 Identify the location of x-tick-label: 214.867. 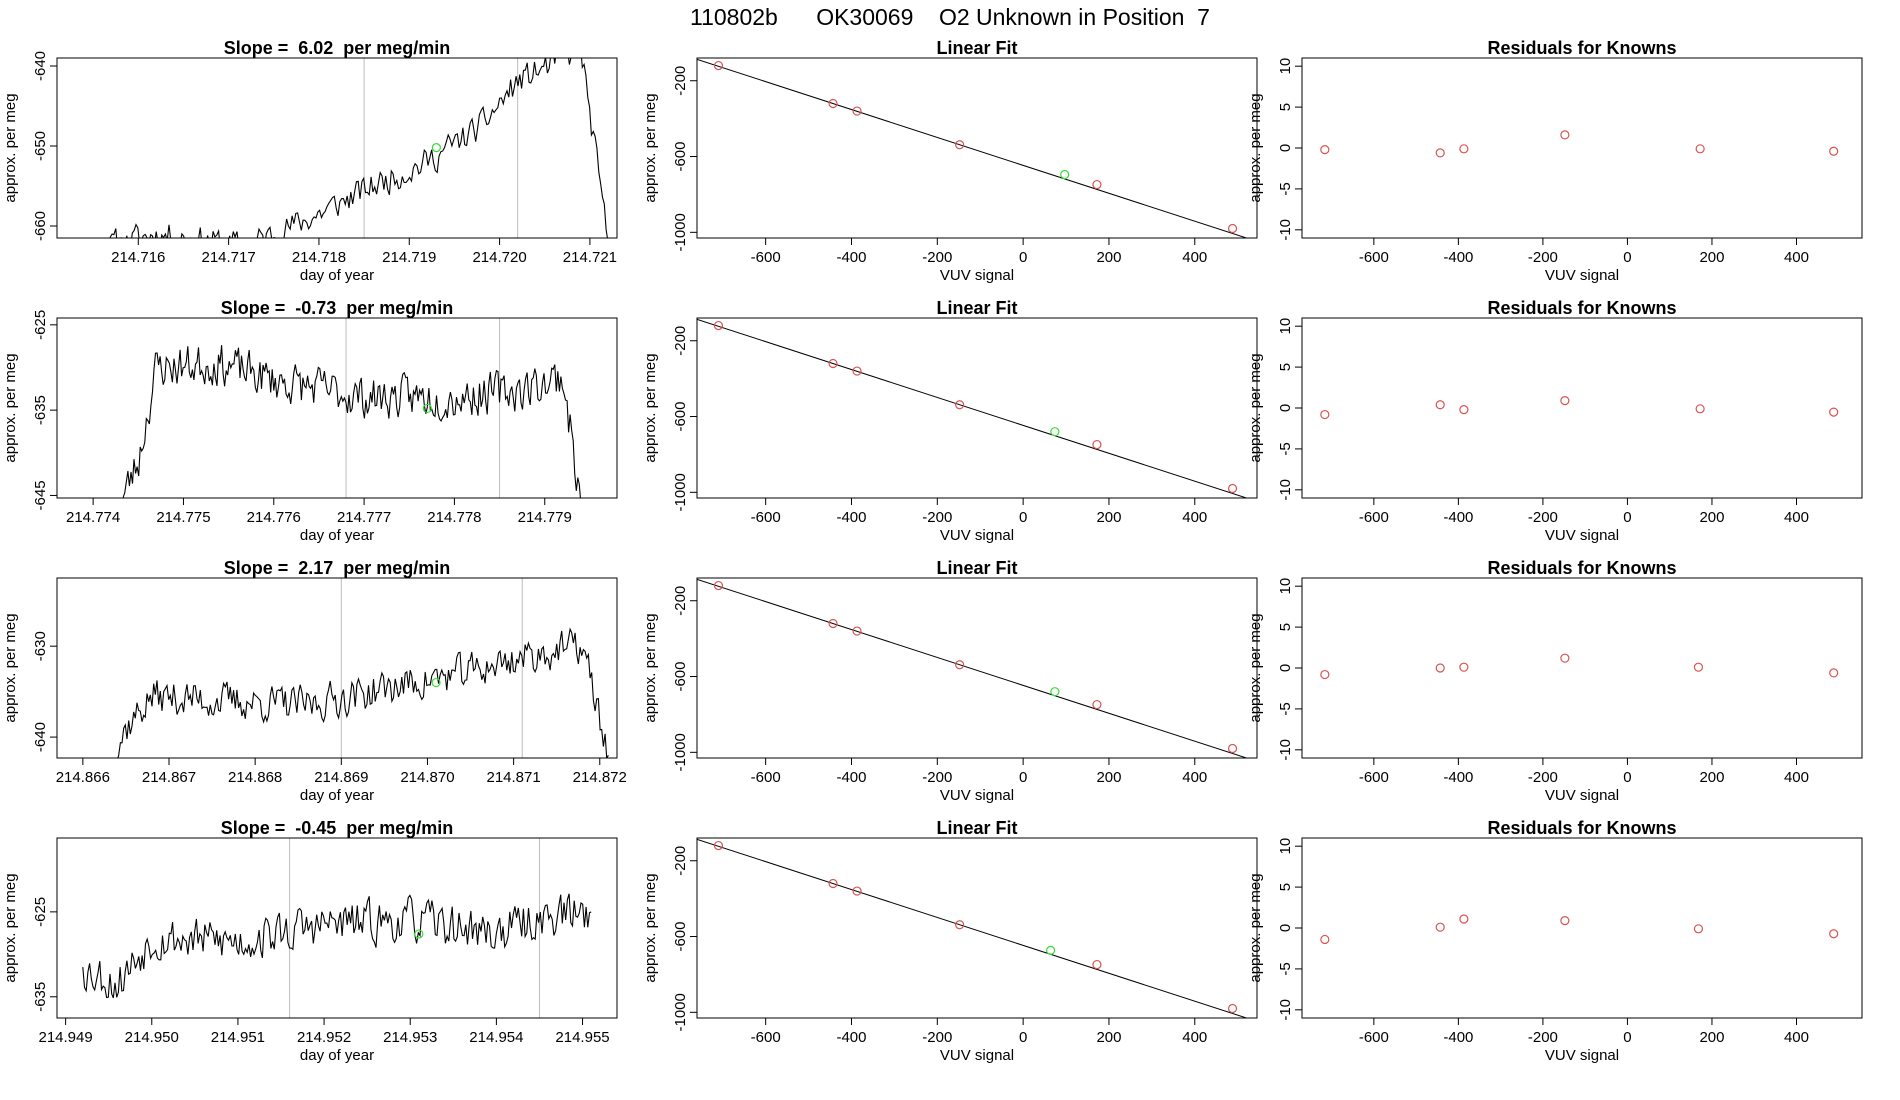
(169, 777).